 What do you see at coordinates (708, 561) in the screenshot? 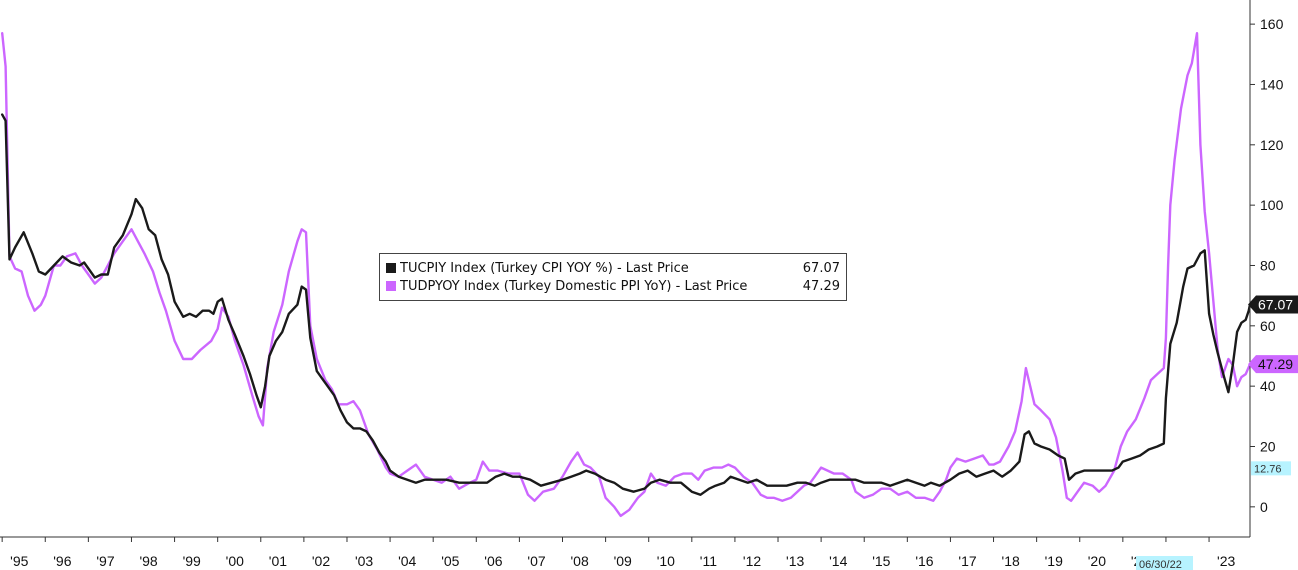
I see `x-tick-label: '11` at bounding box center [708, 561].